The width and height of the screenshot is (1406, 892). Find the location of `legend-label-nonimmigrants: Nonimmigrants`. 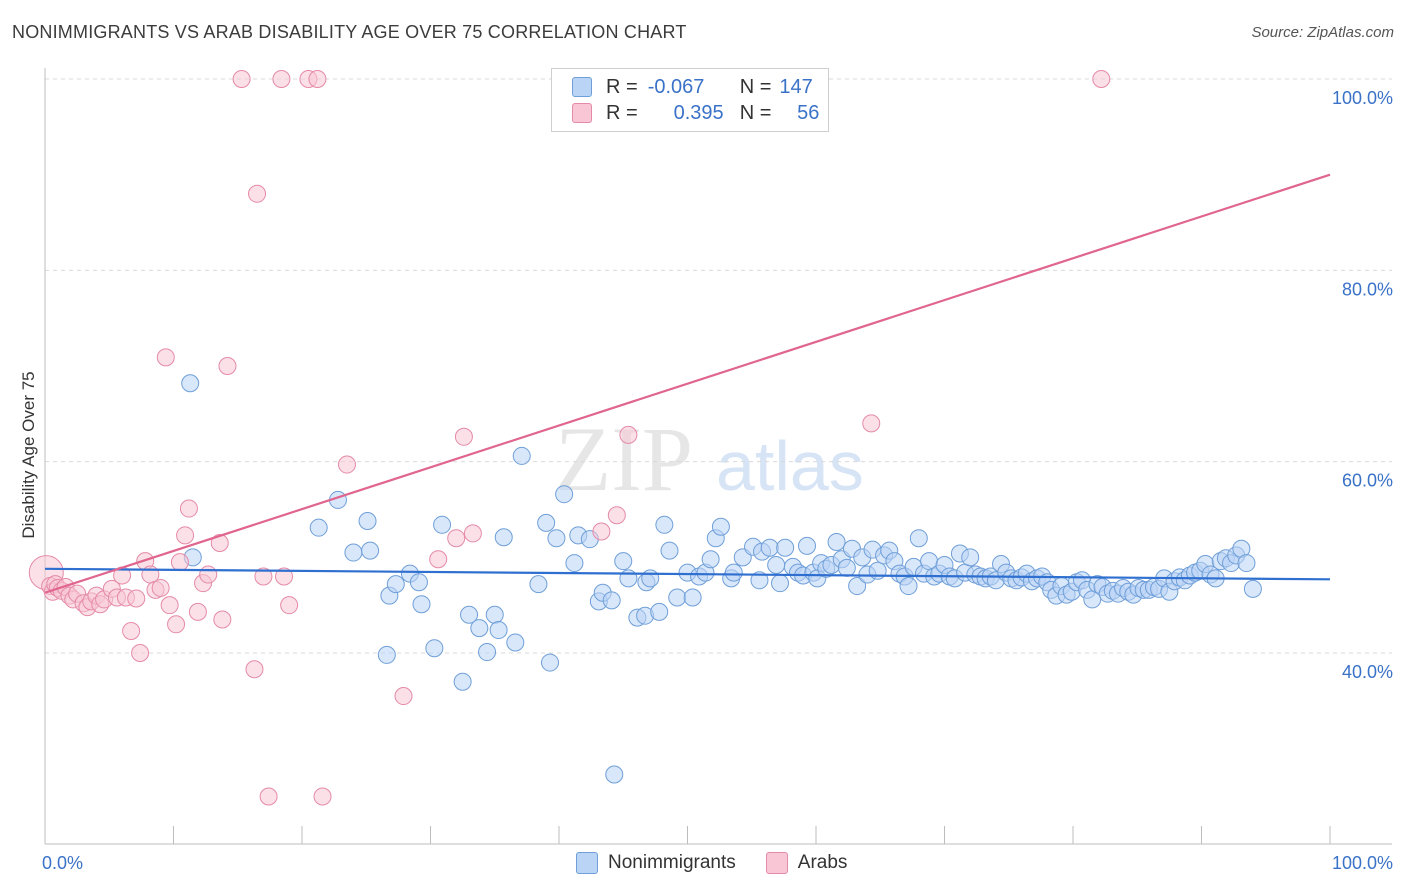

legend-label-nonimmigrants: Nonimmigrants is located at coordinates (672, 862).